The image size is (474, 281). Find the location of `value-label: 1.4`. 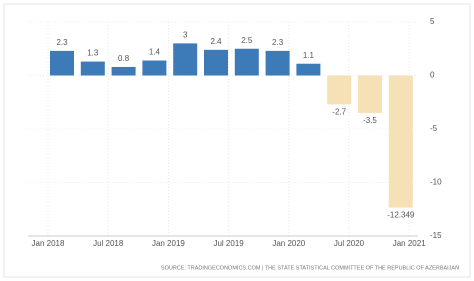

value-label: 1.4 is located at coordinates (155, 52).